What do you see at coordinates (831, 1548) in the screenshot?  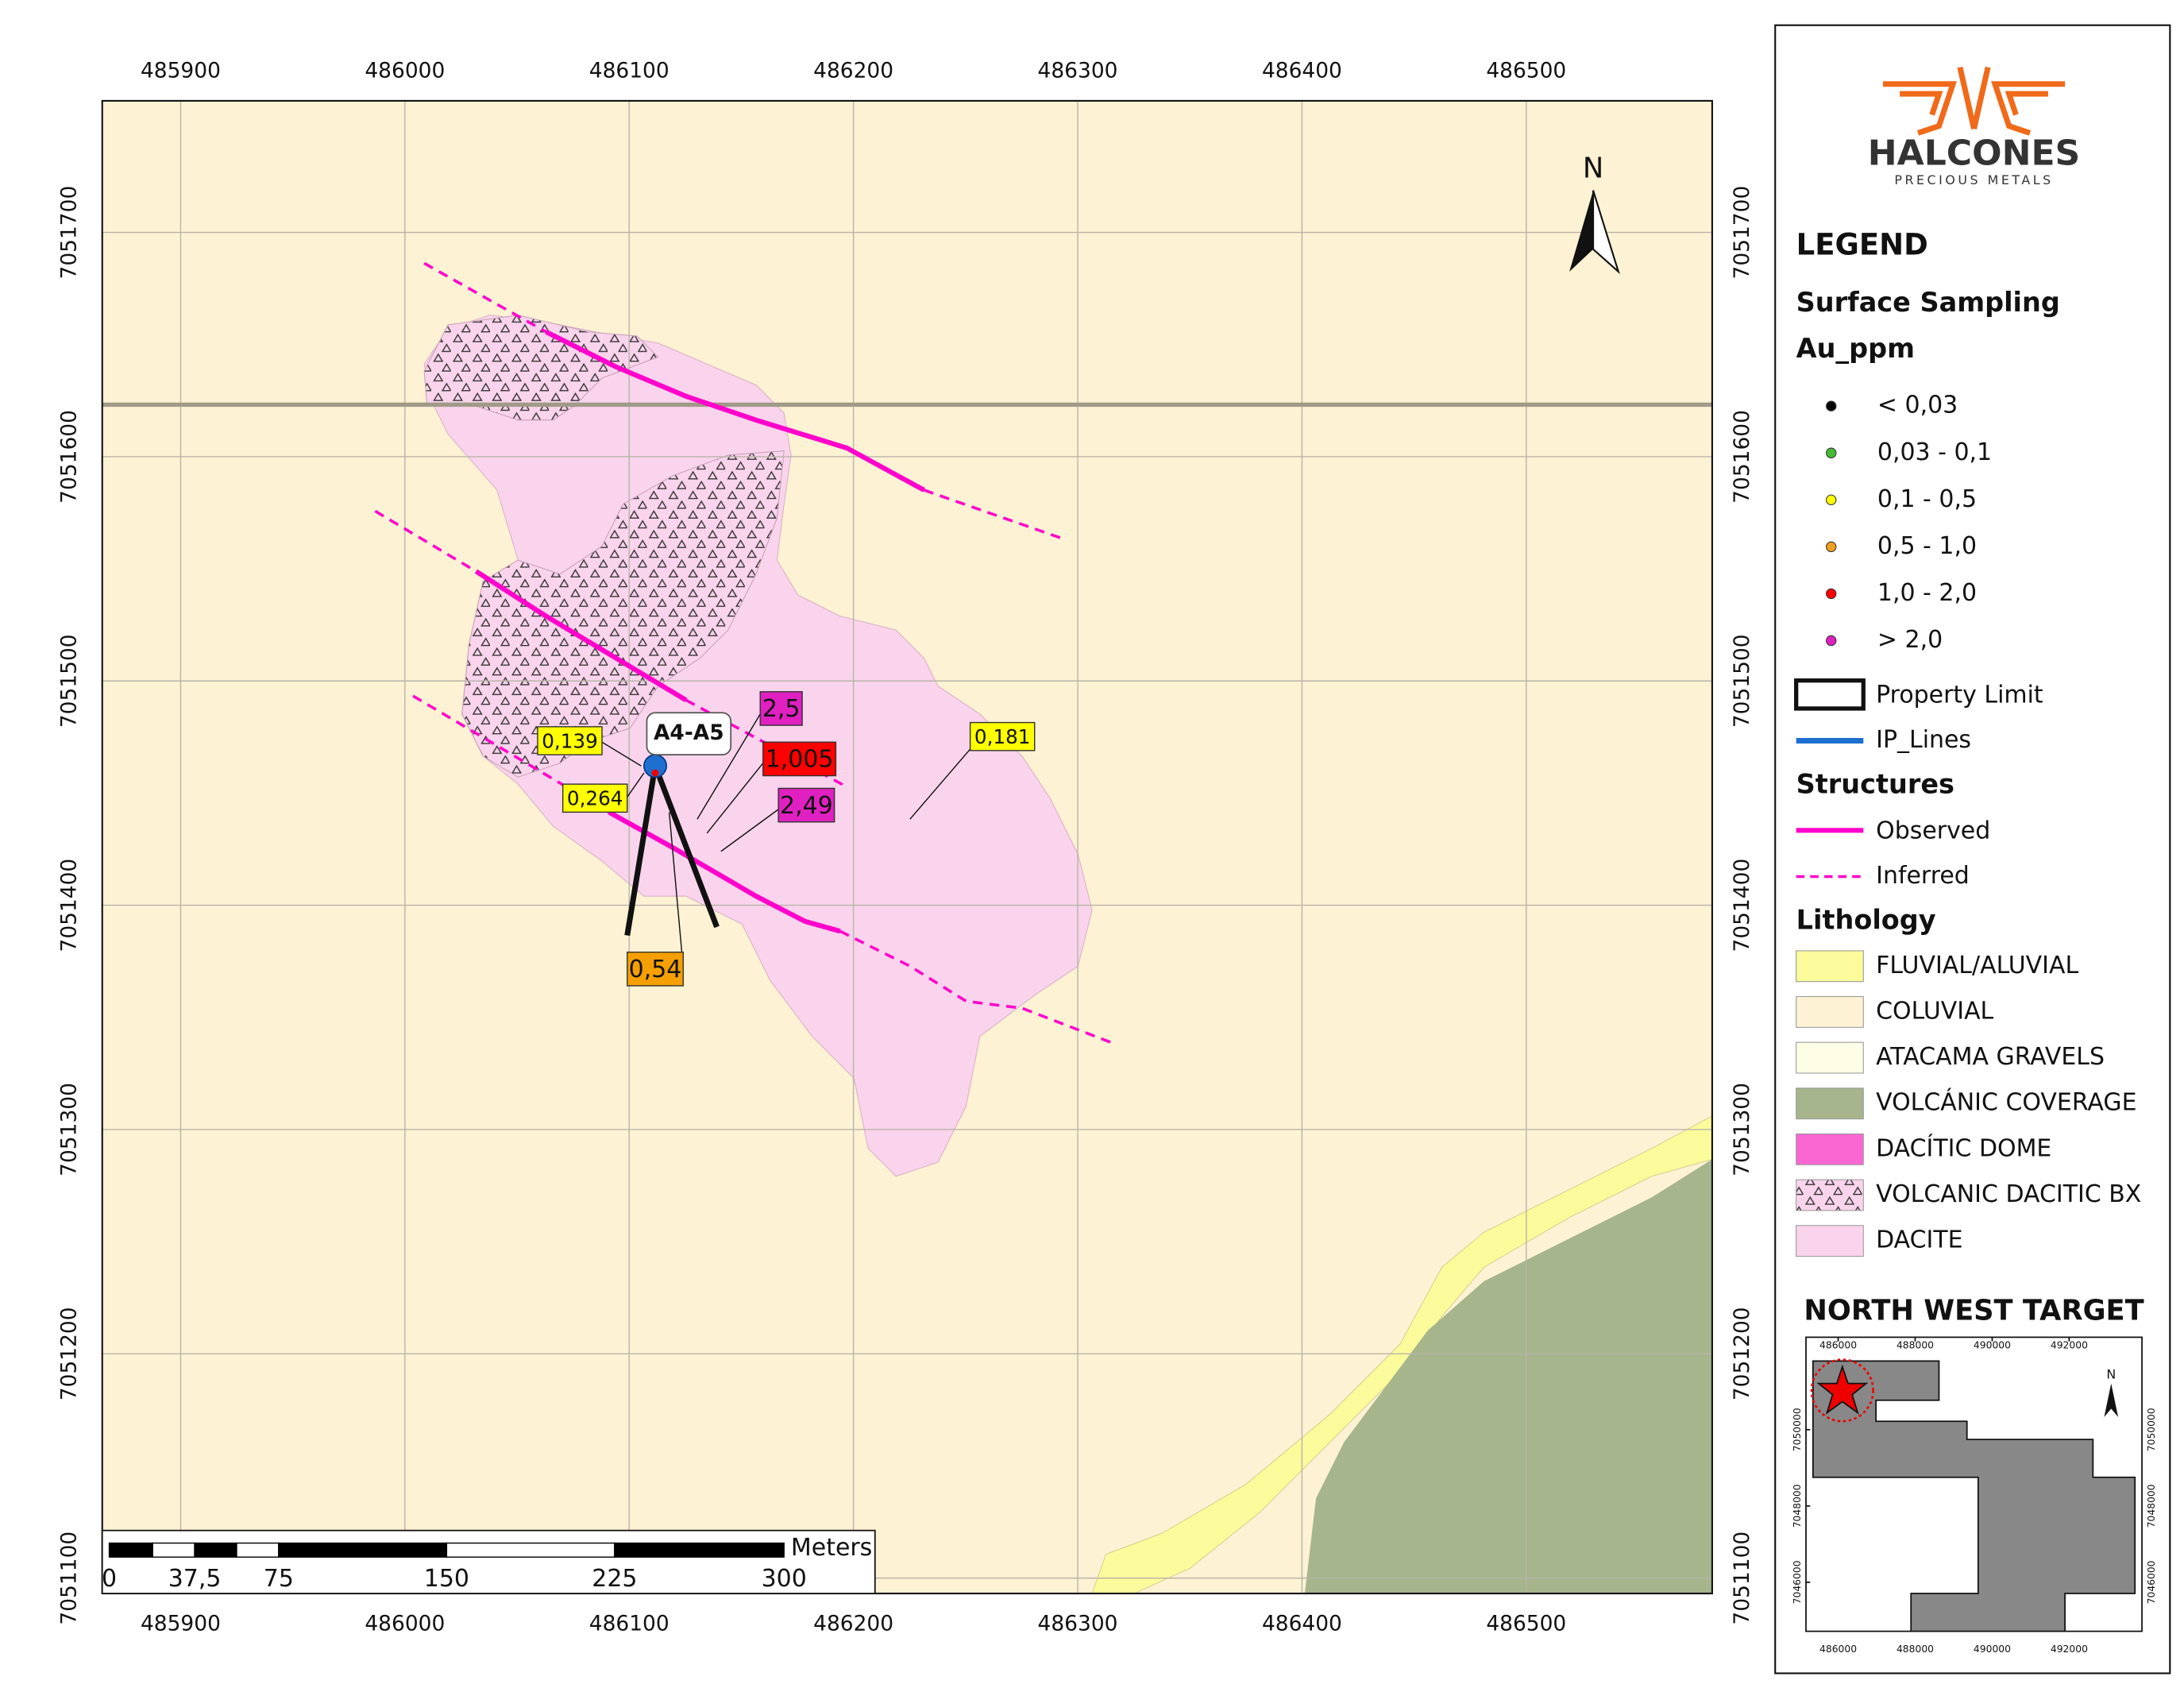 I see `scale-unit: Meters` at bounding box center [831, 1548].